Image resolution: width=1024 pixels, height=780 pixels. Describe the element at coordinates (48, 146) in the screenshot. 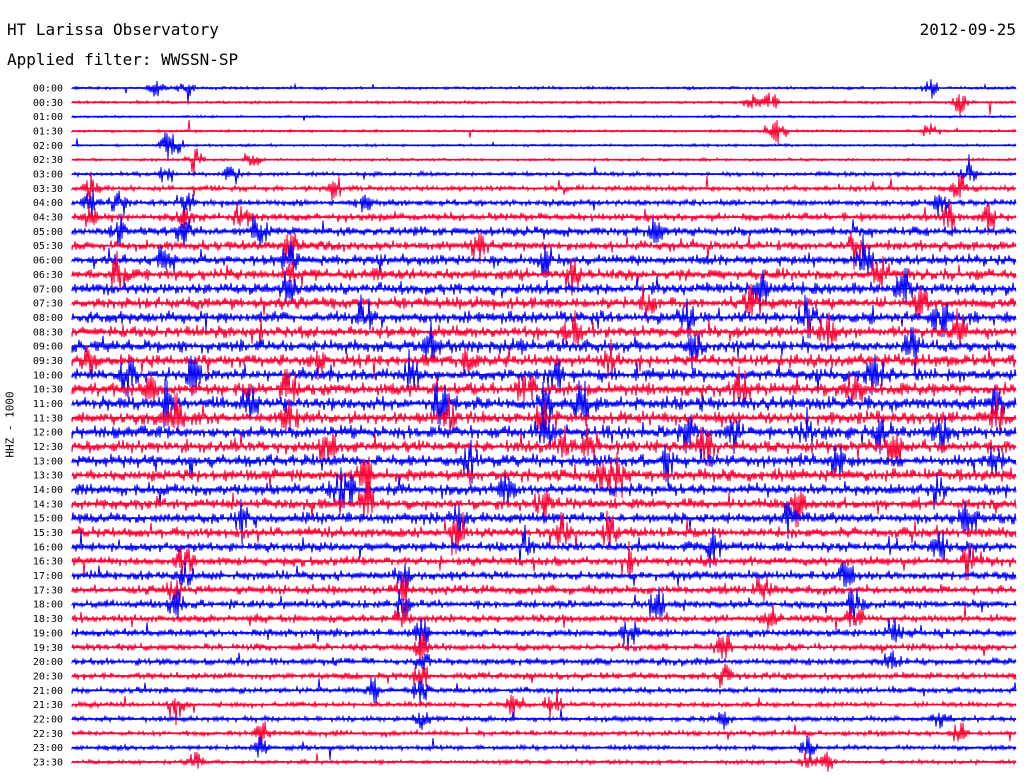

I see `trace-time-label: 02:00` at that location.